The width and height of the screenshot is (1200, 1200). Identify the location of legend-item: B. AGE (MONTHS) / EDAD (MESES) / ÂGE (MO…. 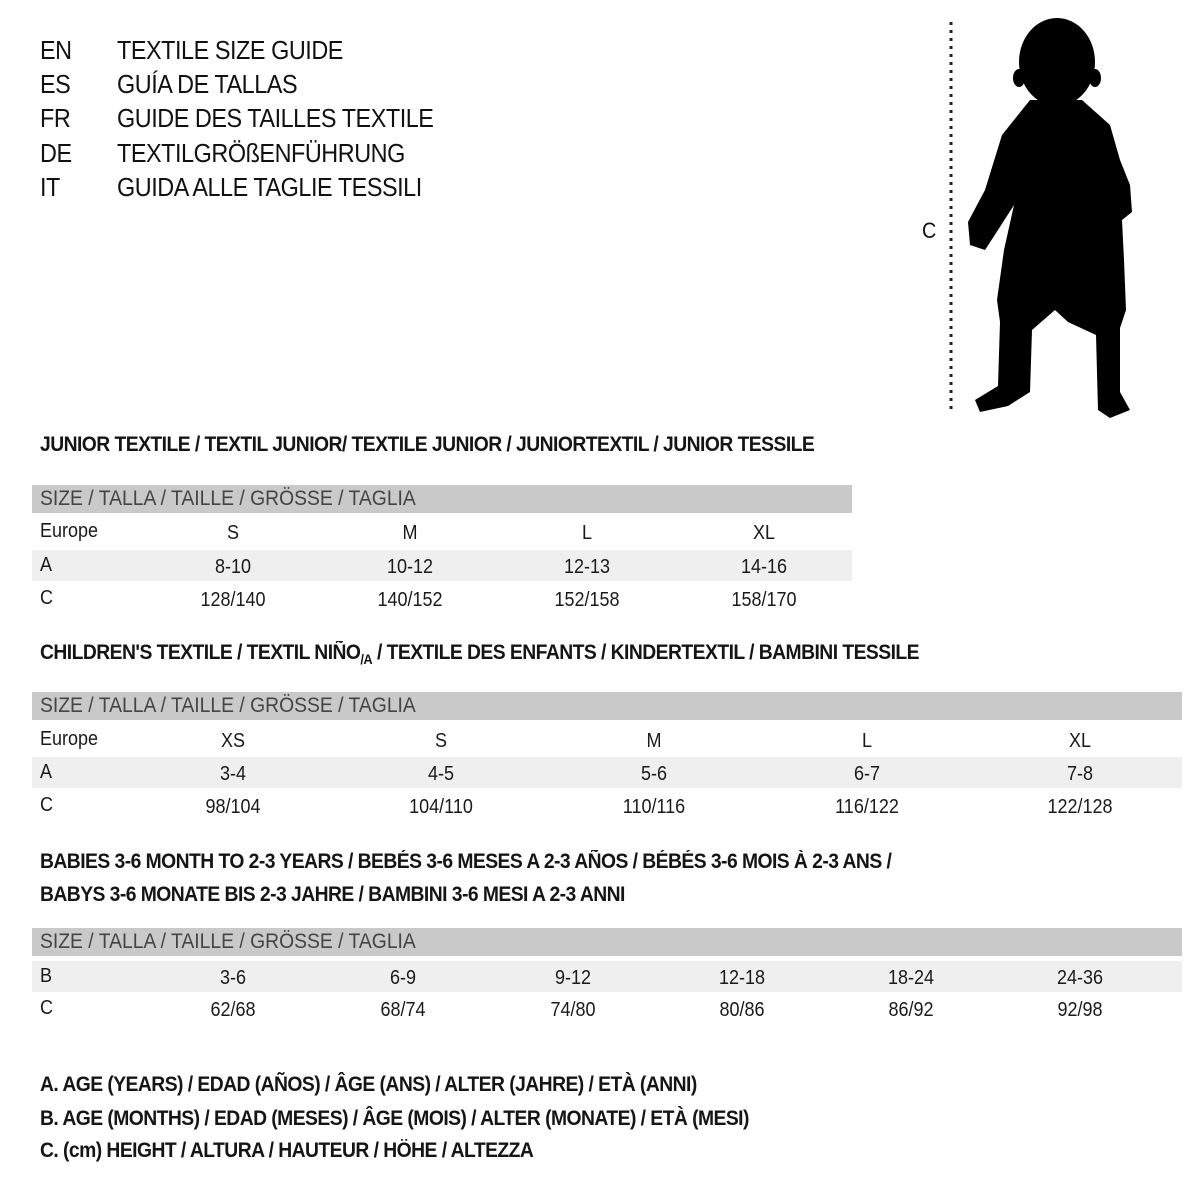
(394, 1118).